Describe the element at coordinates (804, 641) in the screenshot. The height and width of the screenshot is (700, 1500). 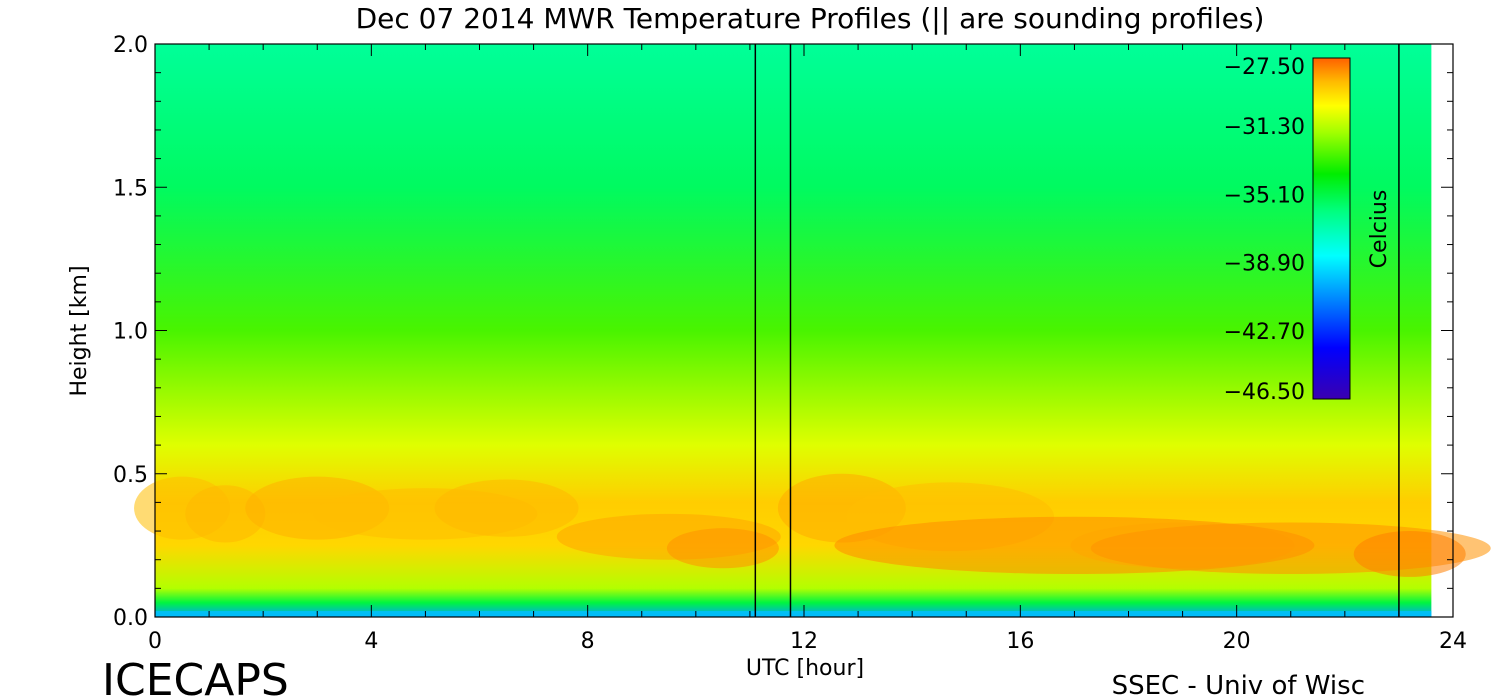
I see `x-tick-label: 12` at that location.